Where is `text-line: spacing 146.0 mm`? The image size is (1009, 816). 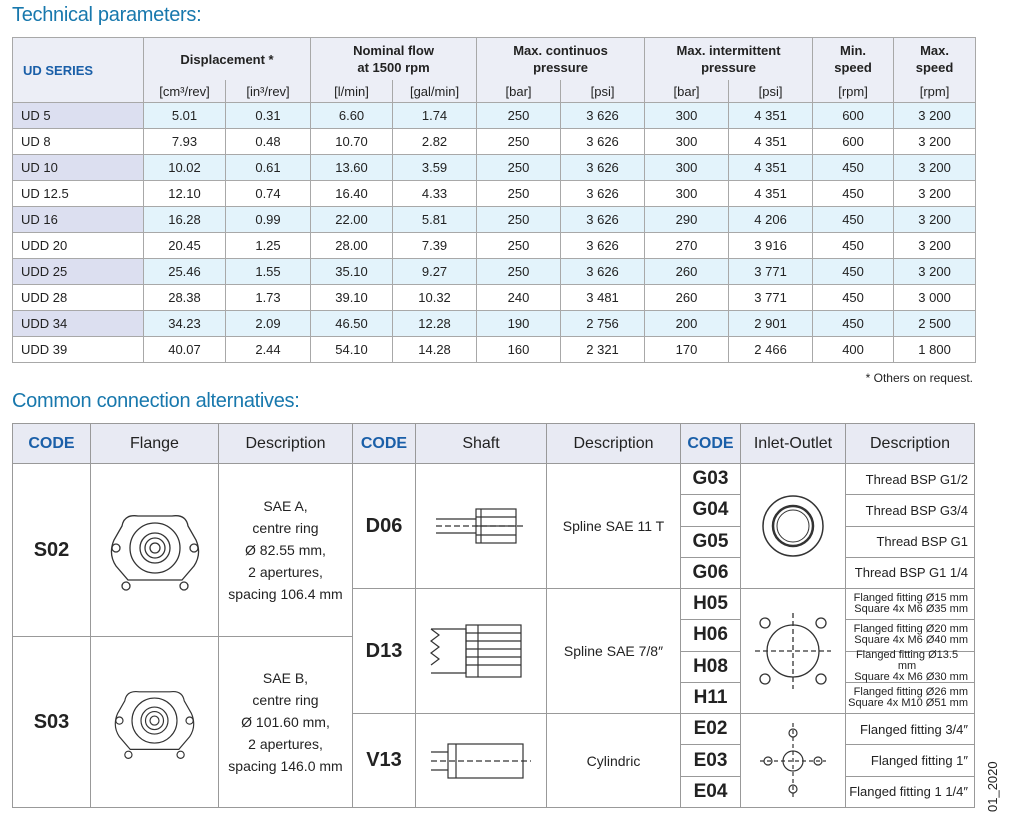
text-line: spacing 146.0 mm is located at coordinates (285, 766).